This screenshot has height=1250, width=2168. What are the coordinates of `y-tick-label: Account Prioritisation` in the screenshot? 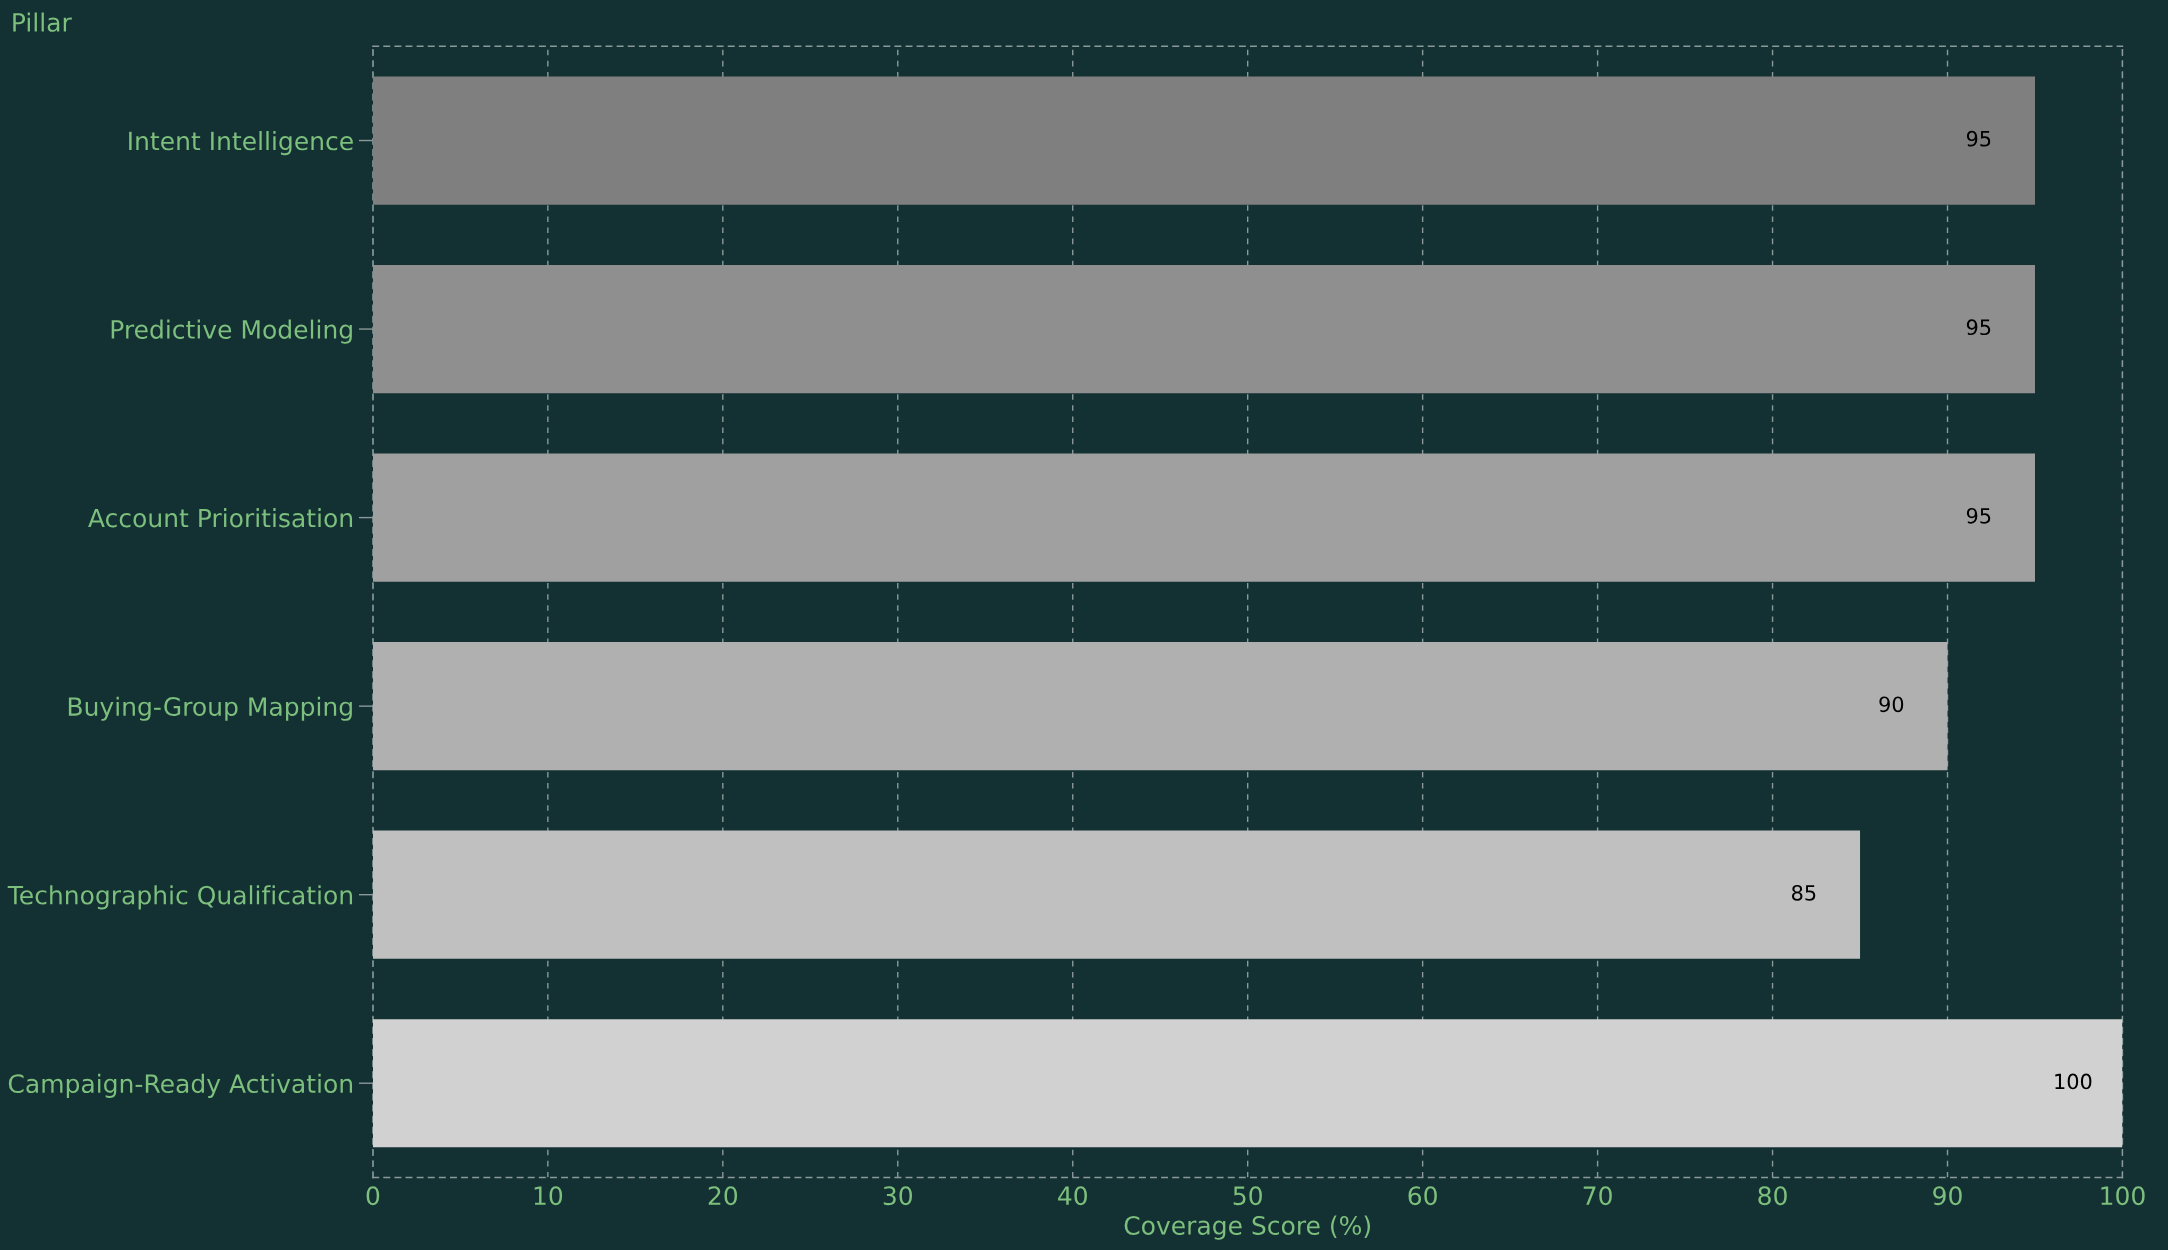 It's located at (220, 518).